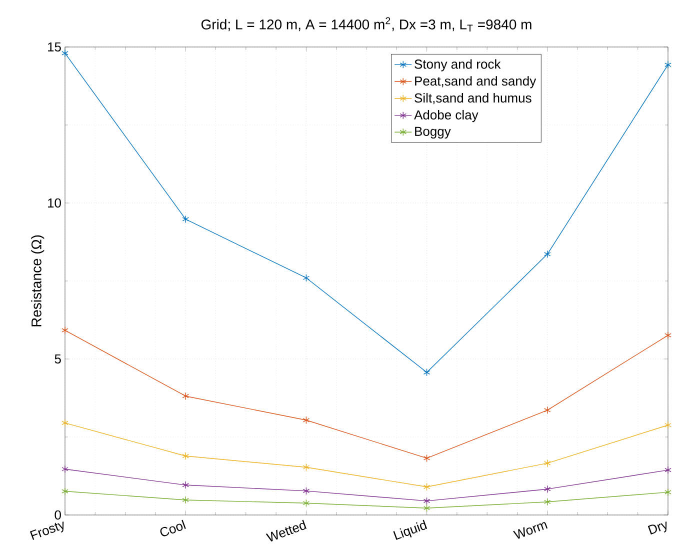 The width and height of the screenshot is (673, 556). What do you see at coordinates (286, 531) in the screenshot?
I see `x-tick-label: Wetted` at bounding box center [286, 531].